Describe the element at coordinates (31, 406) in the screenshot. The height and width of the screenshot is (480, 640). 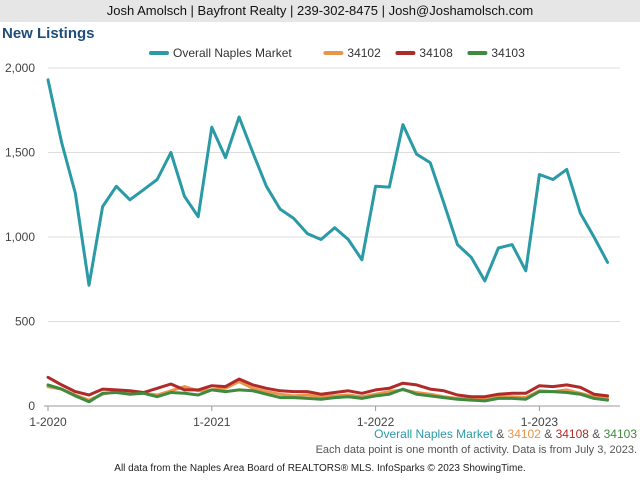
I see `y-tick-label: 0` at that location.